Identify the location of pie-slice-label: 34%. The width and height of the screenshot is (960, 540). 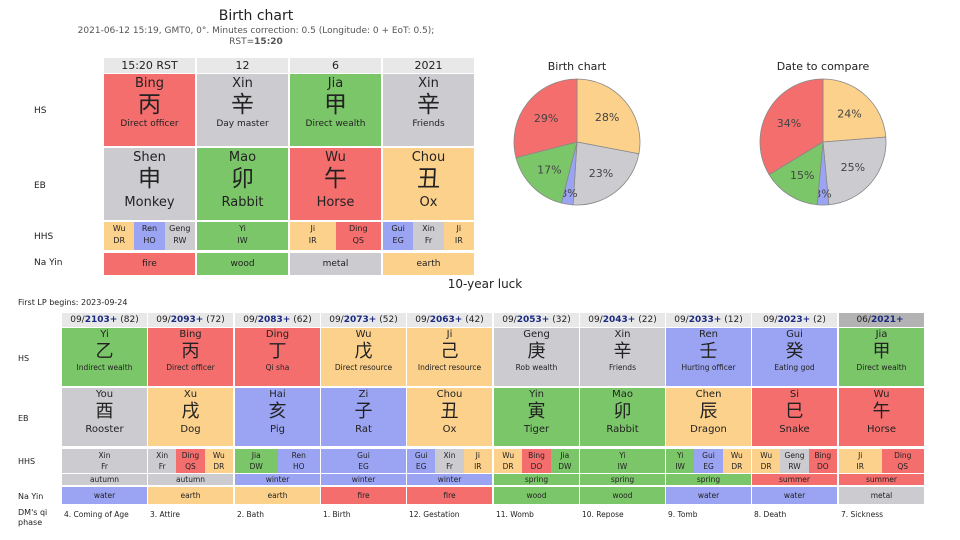
(789, 123).